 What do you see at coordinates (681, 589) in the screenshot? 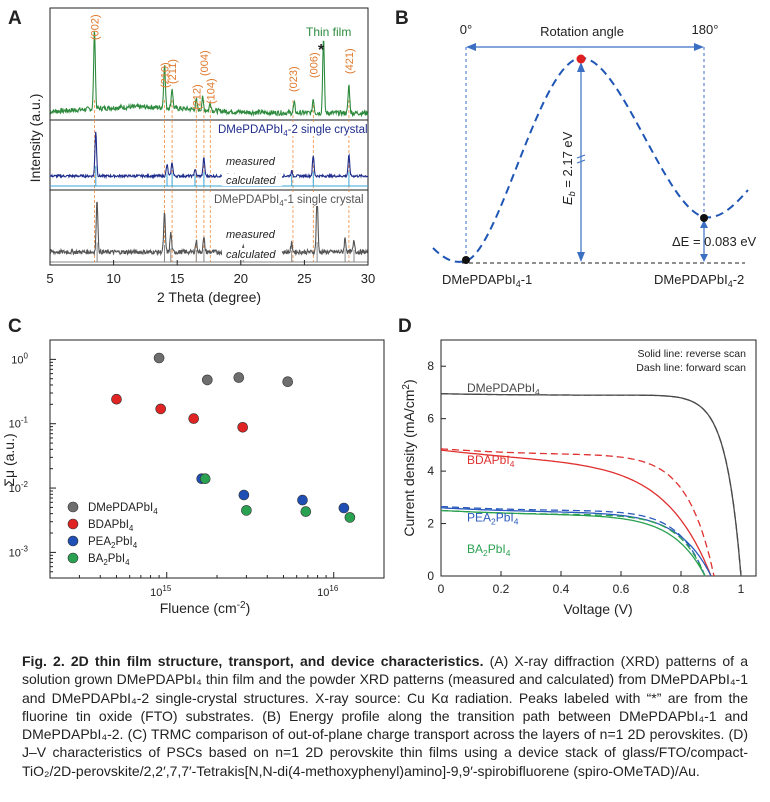
I see `x-tick-label: 0.8` at bounding box center [681, 589].